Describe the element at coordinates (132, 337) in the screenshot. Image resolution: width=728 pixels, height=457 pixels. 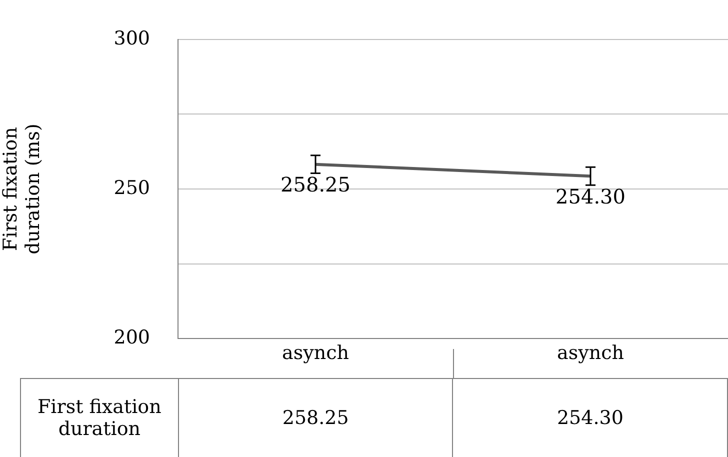
I see `y-tick-label: 200` at that location.